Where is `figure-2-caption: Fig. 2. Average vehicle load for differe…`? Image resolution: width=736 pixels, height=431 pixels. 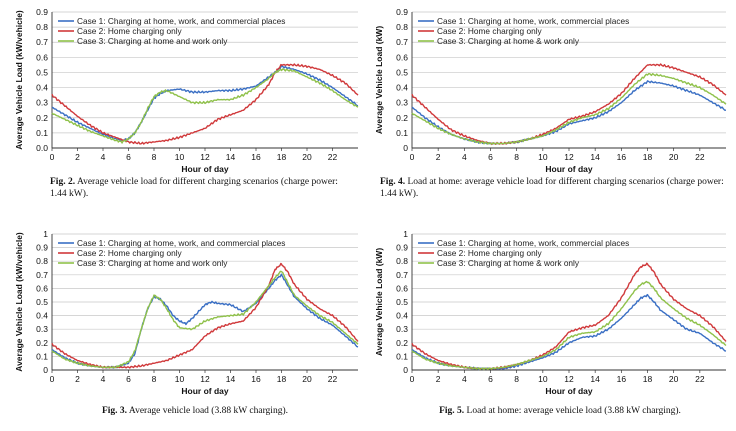 figure-2-caption: Fig. 2. Average vehicle load for differe… is located at coordinates (202, 188).